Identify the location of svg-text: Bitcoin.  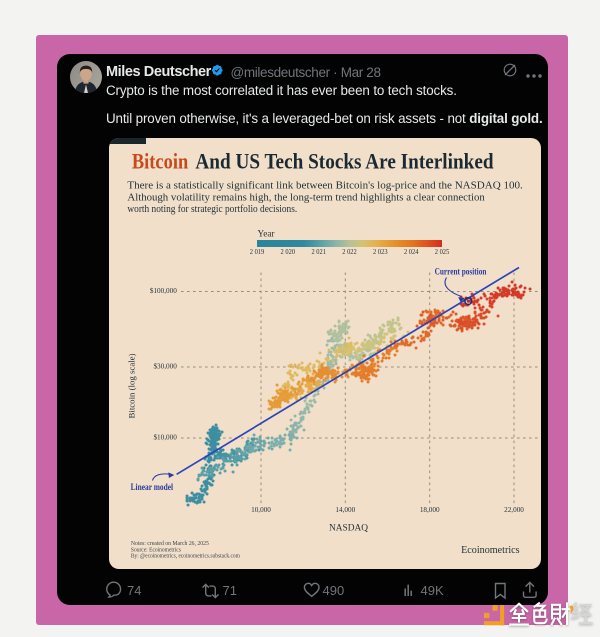
(160, 160).